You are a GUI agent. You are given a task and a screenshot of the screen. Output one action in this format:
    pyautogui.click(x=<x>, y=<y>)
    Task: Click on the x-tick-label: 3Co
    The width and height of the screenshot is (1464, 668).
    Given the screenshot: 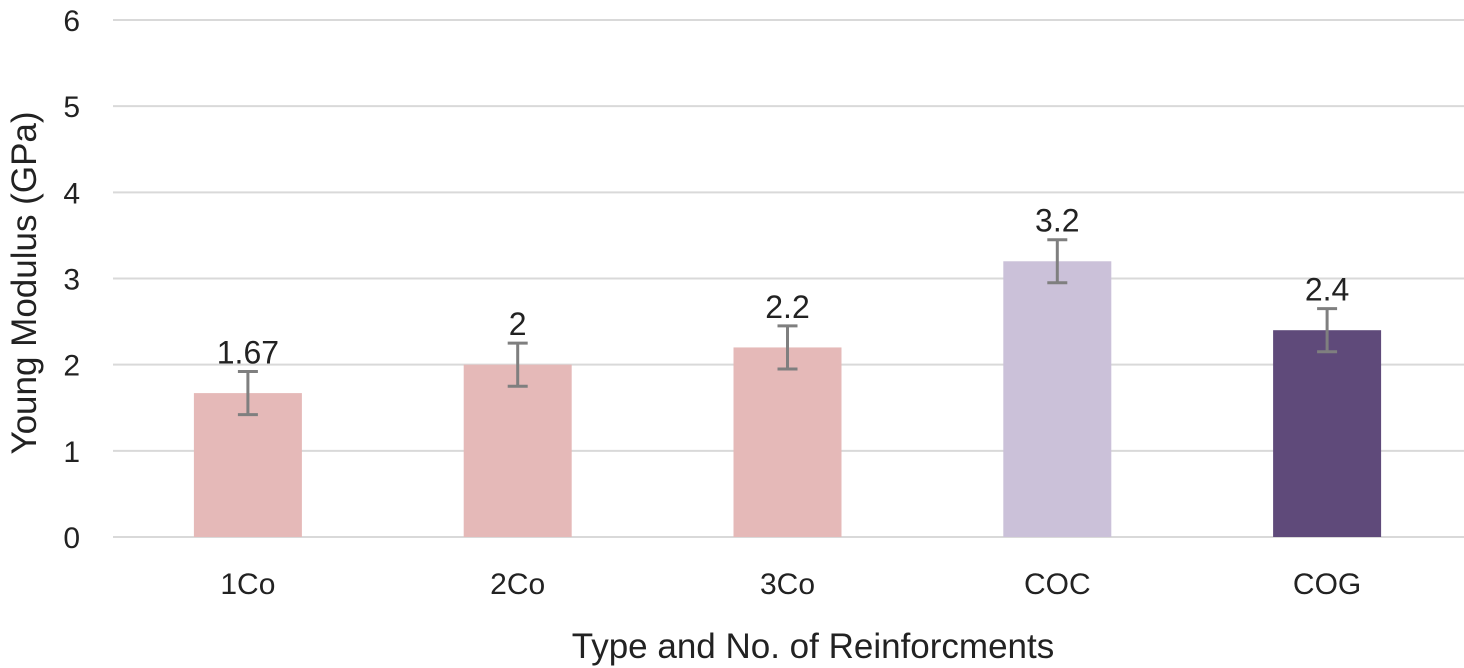 What is the action you would take?
    pyautogui.click(x=787, y=584)
    